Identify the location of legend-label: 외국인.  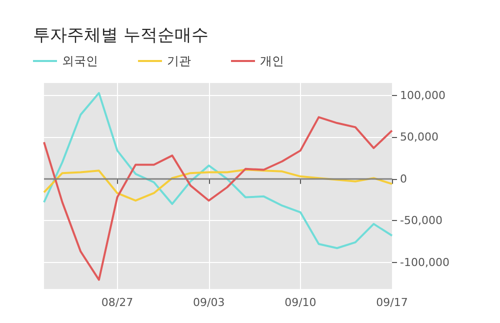
(80, 61).